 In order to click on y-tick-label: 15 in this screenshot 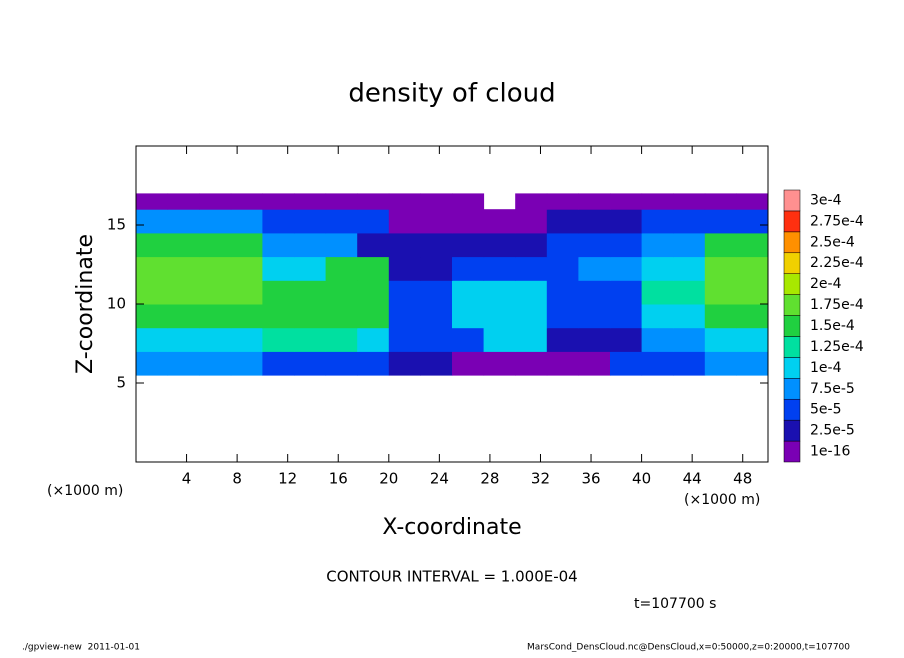, I will do `click(116, 225)`.